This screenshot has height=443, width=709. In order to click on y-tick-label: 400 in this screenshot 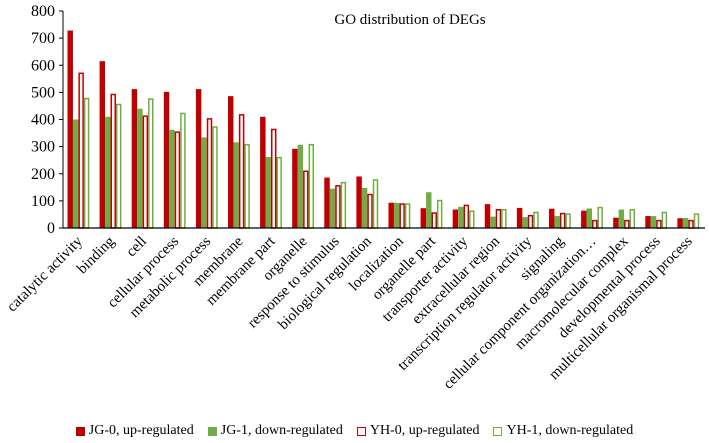, I will do `click(43, 120)`.